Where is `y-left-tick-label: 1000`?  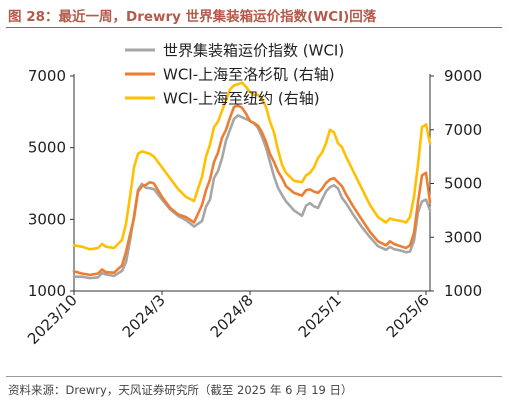 y-left-tick-label: 1000 is located at coordinates (47, 291).